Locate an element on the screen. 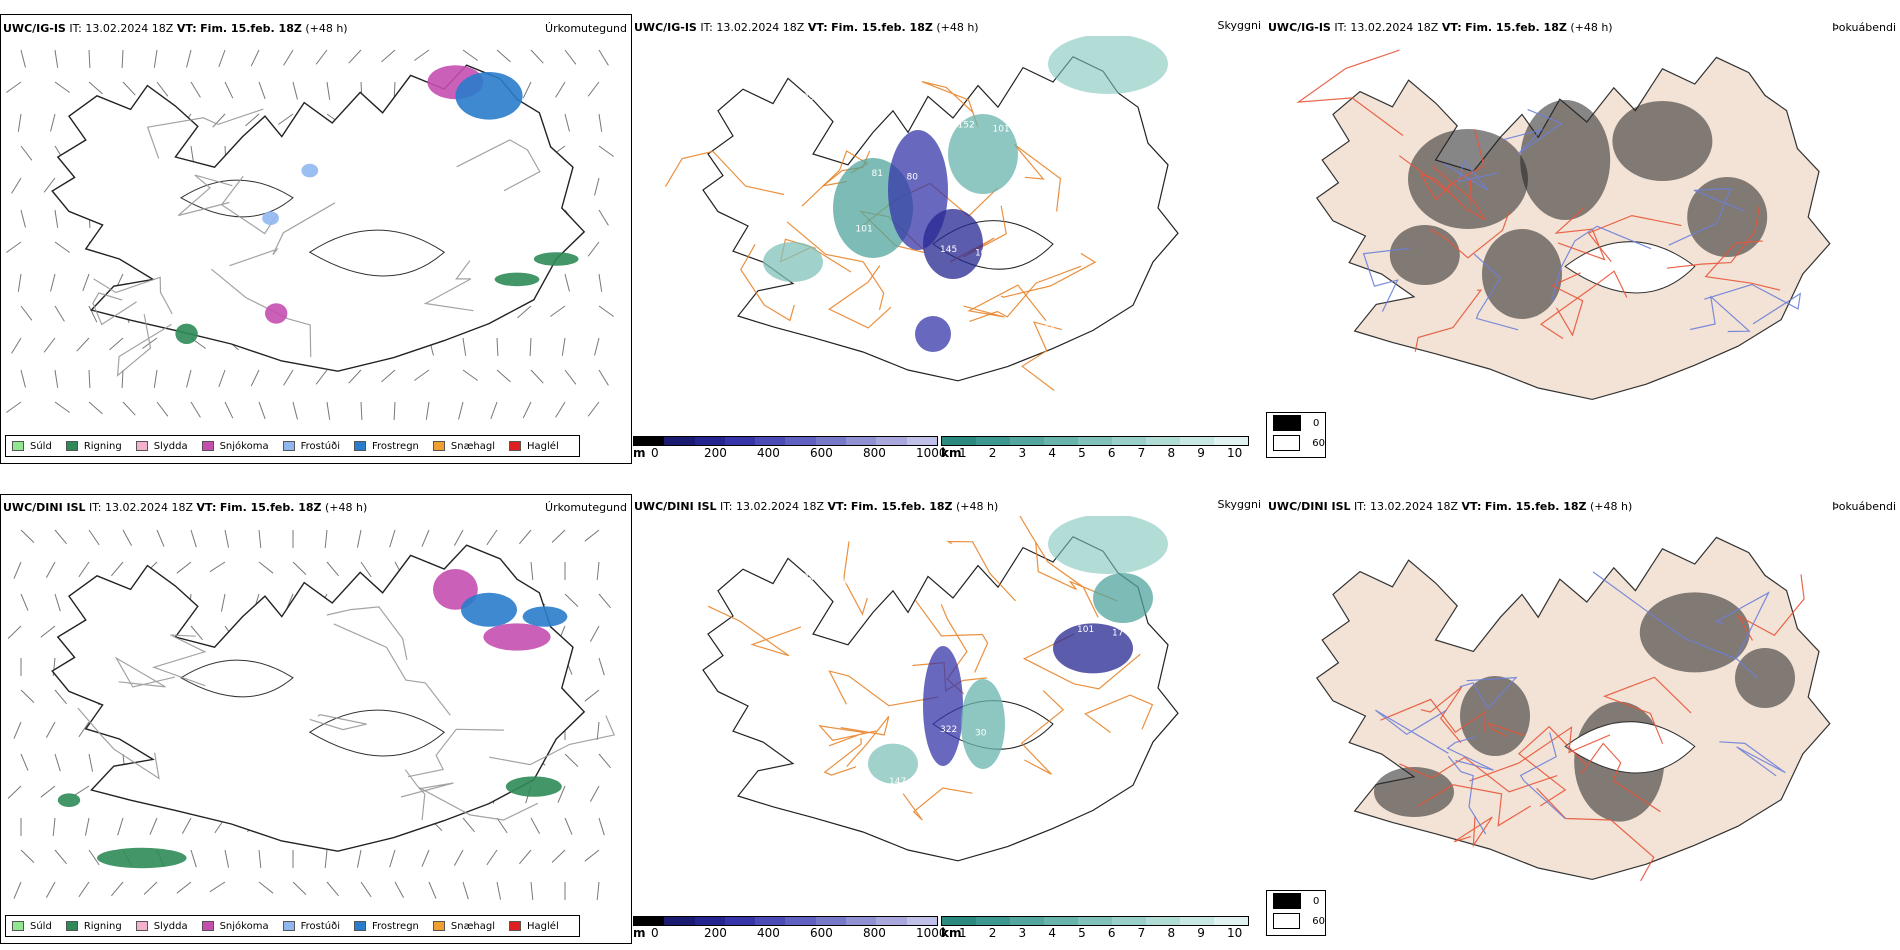 This screenshot has height=950, width=1900. visibility-value-label: 211 is located at coordinates (1120, 153).